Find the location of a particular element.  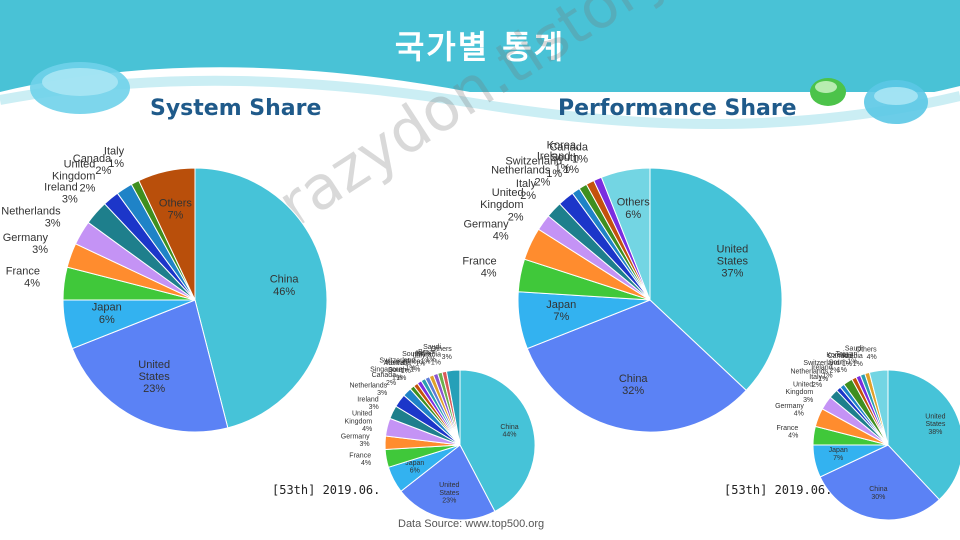

pie-label-netherlands: Netherlands 1% is located at coordinates (809, 375).